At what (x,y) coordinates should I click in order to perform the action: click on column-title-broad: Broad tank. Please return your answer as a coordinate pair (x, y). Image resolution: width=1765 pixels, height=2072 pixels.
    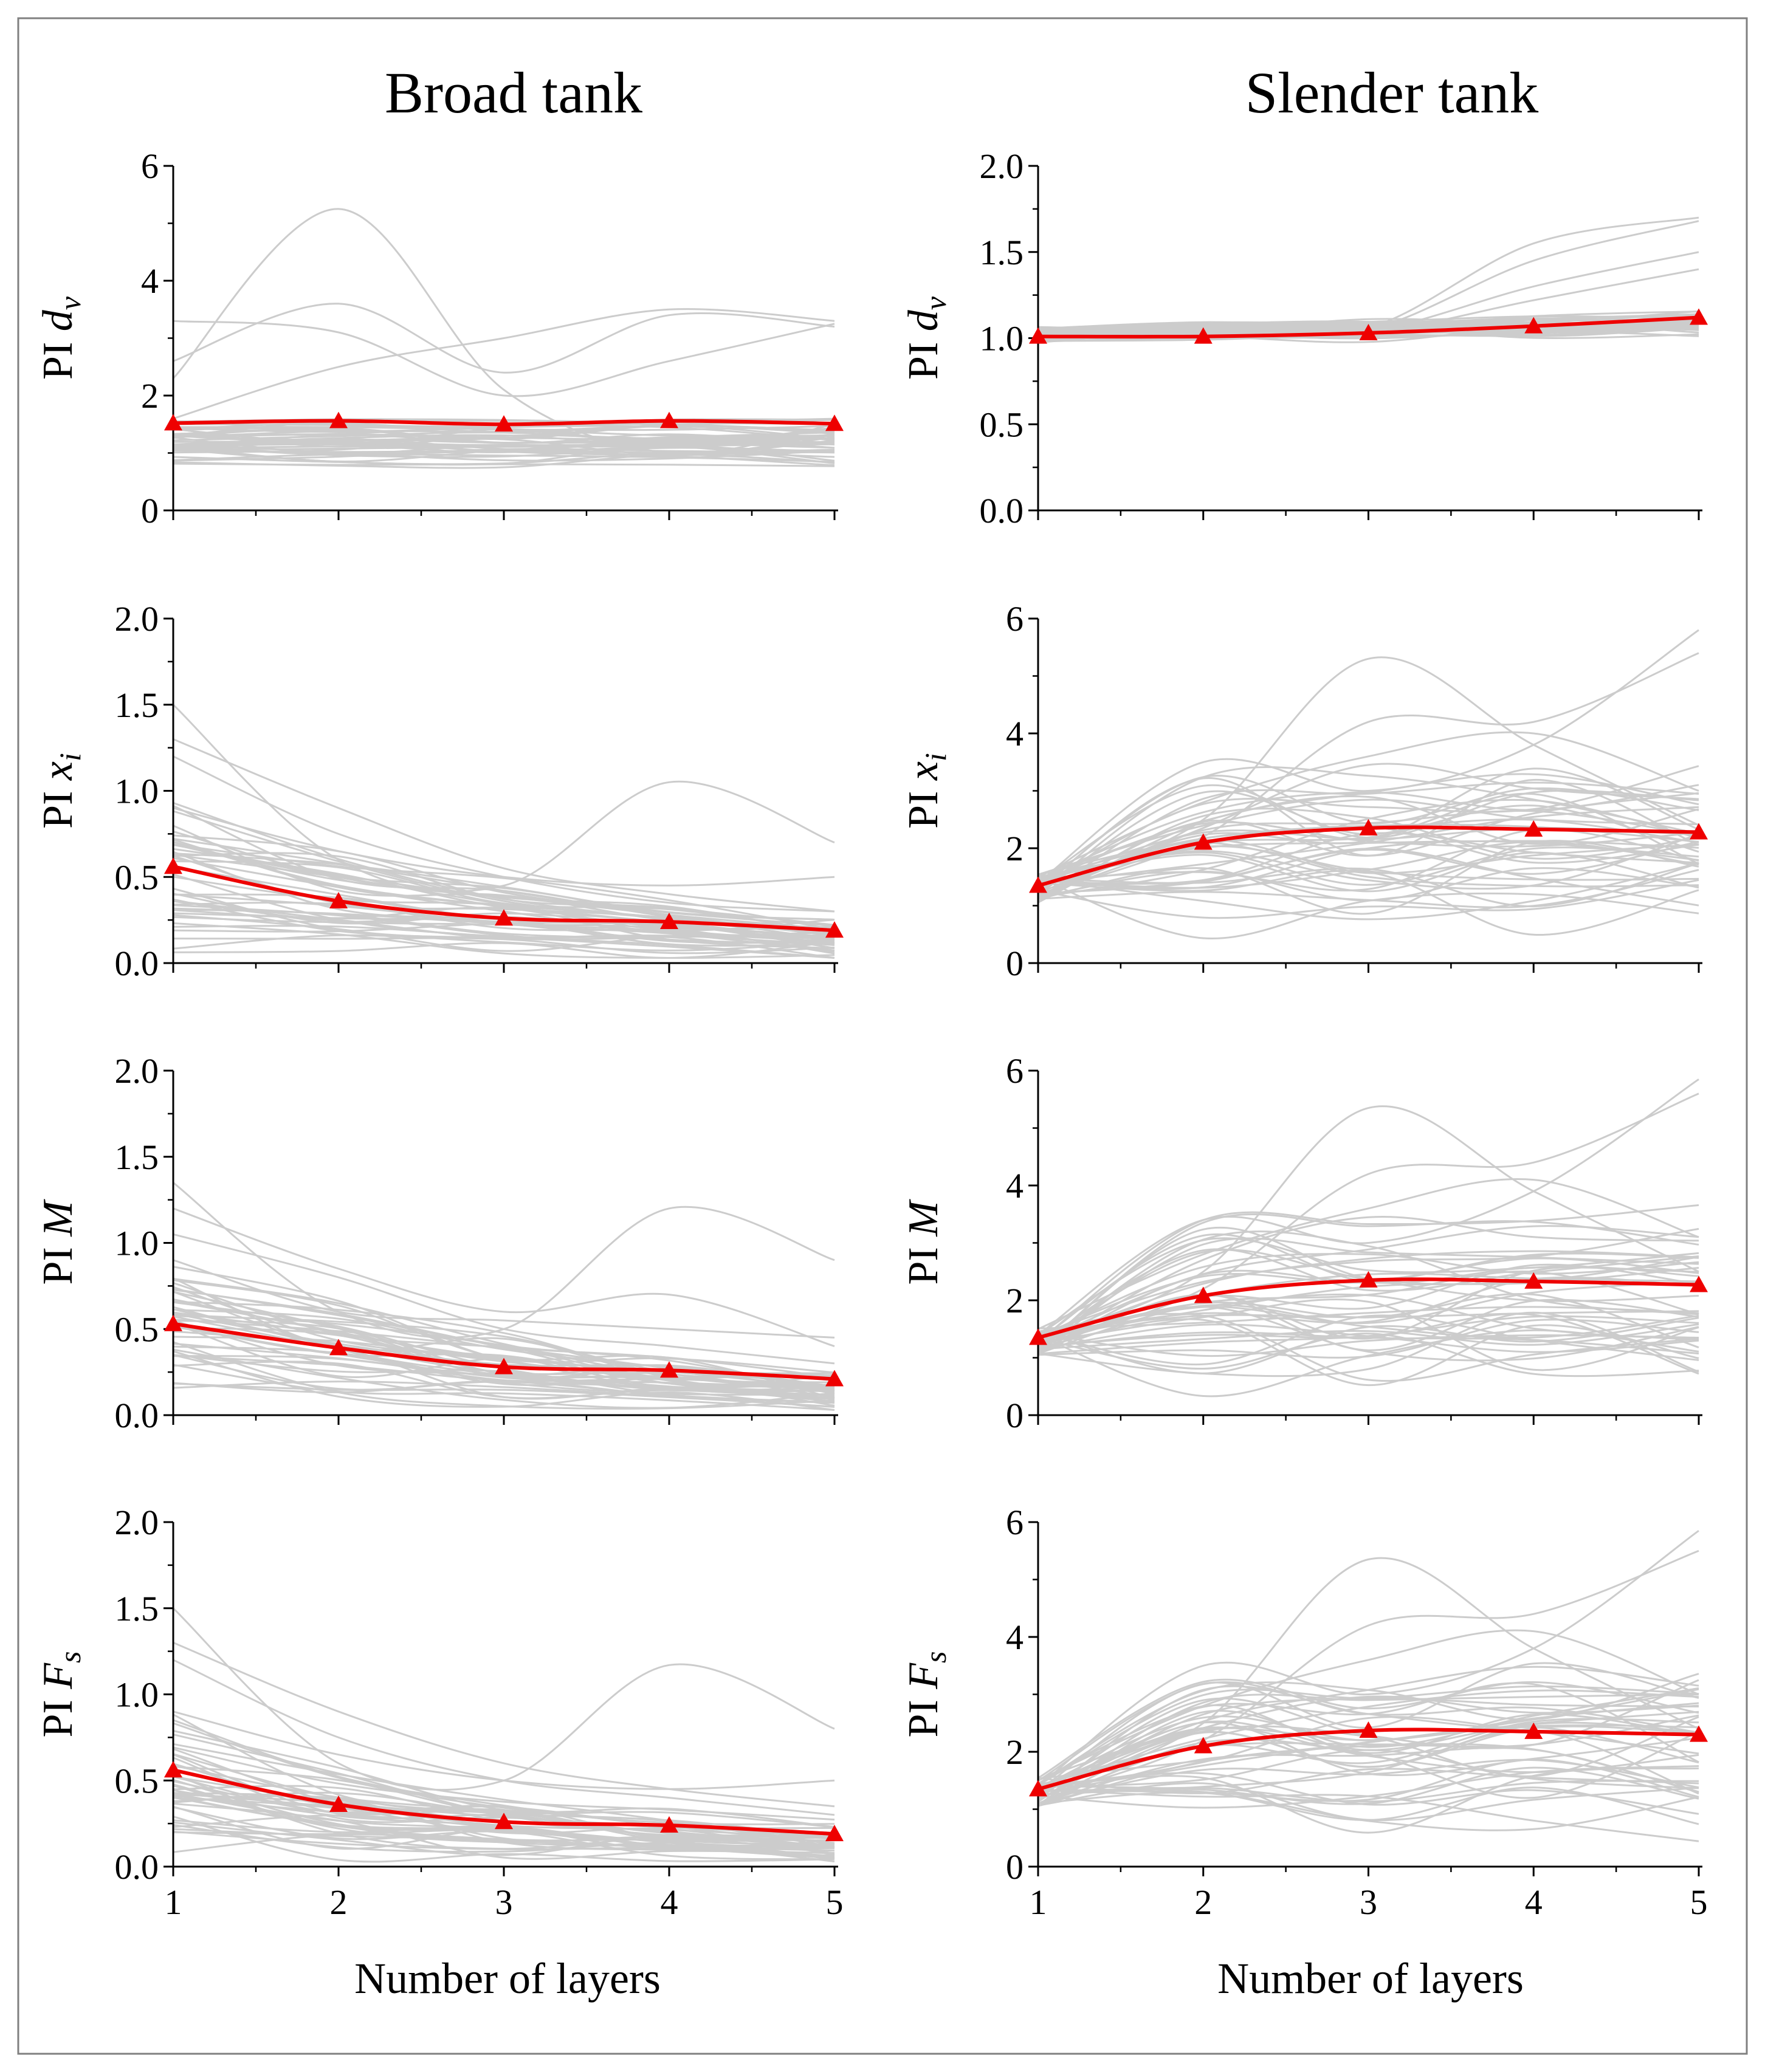
    Looking at the image, I should click on (513, 93).